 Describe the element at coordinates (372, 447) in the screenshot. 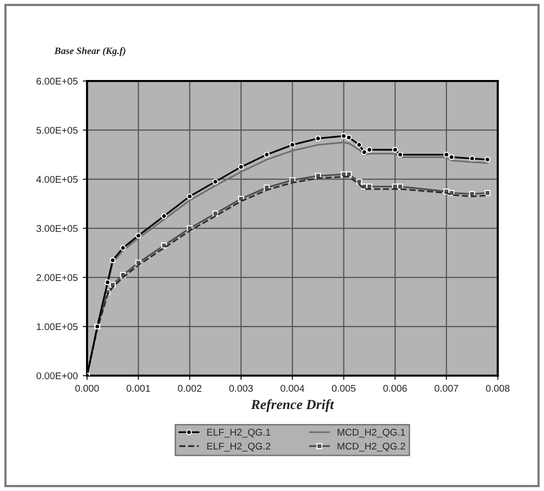

I see `legend-label: MCD_H2_QG.2` at that location.